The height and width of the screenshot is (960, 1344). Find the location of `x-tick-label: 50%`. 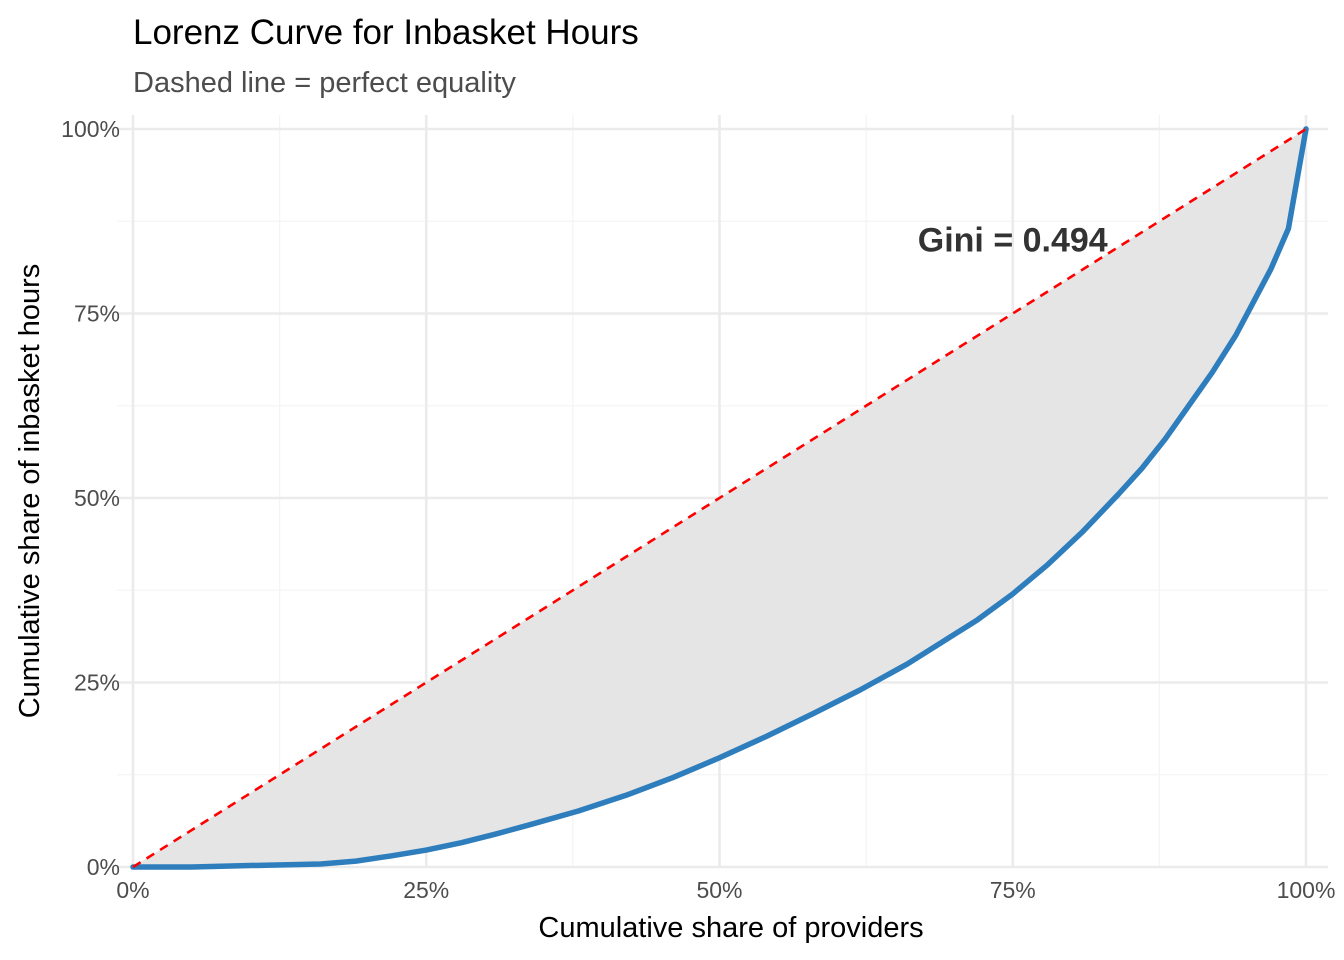

x-tick-label: 50% is located at coordinates (719, 890).